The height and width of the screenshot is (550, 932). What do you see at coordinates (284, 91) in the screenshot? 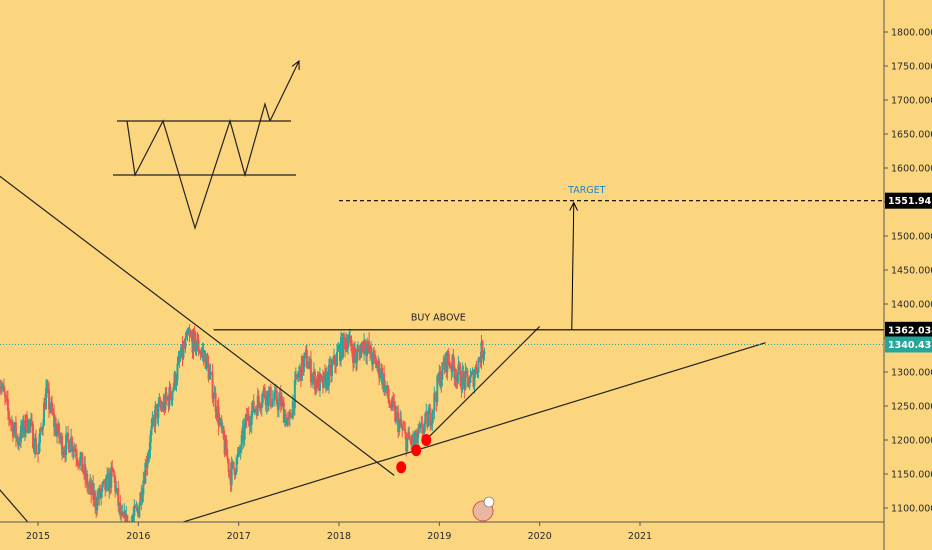
I see `sketch-breakout-arrow` at bounding box center [284, 91].